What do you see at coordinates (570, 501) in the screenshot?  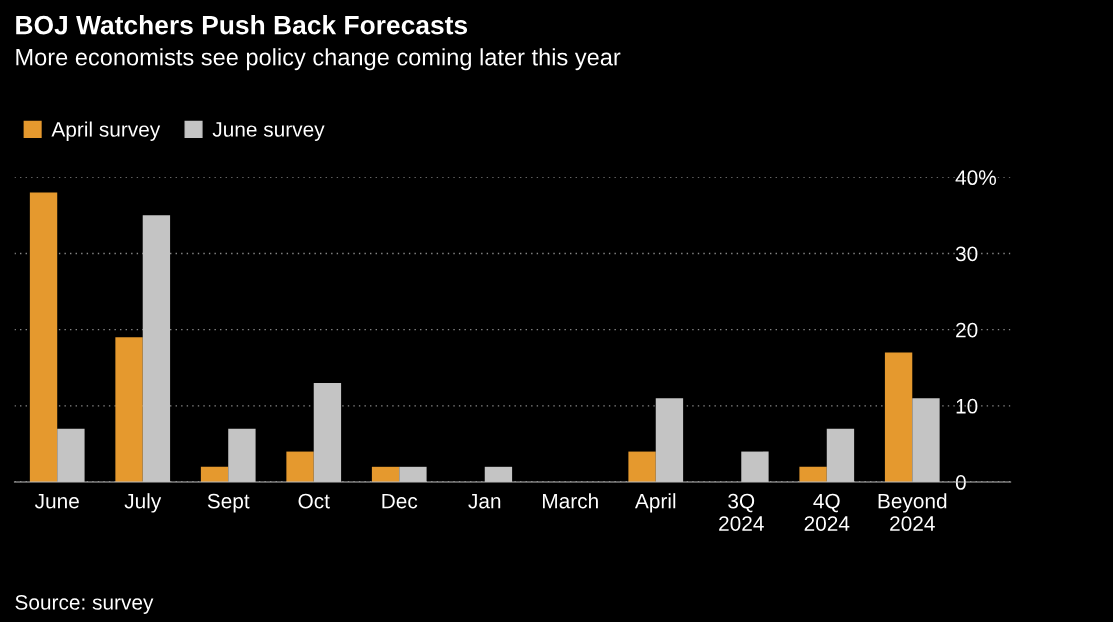 I see `x-tick-label: March` at bounding box center [570, 501].